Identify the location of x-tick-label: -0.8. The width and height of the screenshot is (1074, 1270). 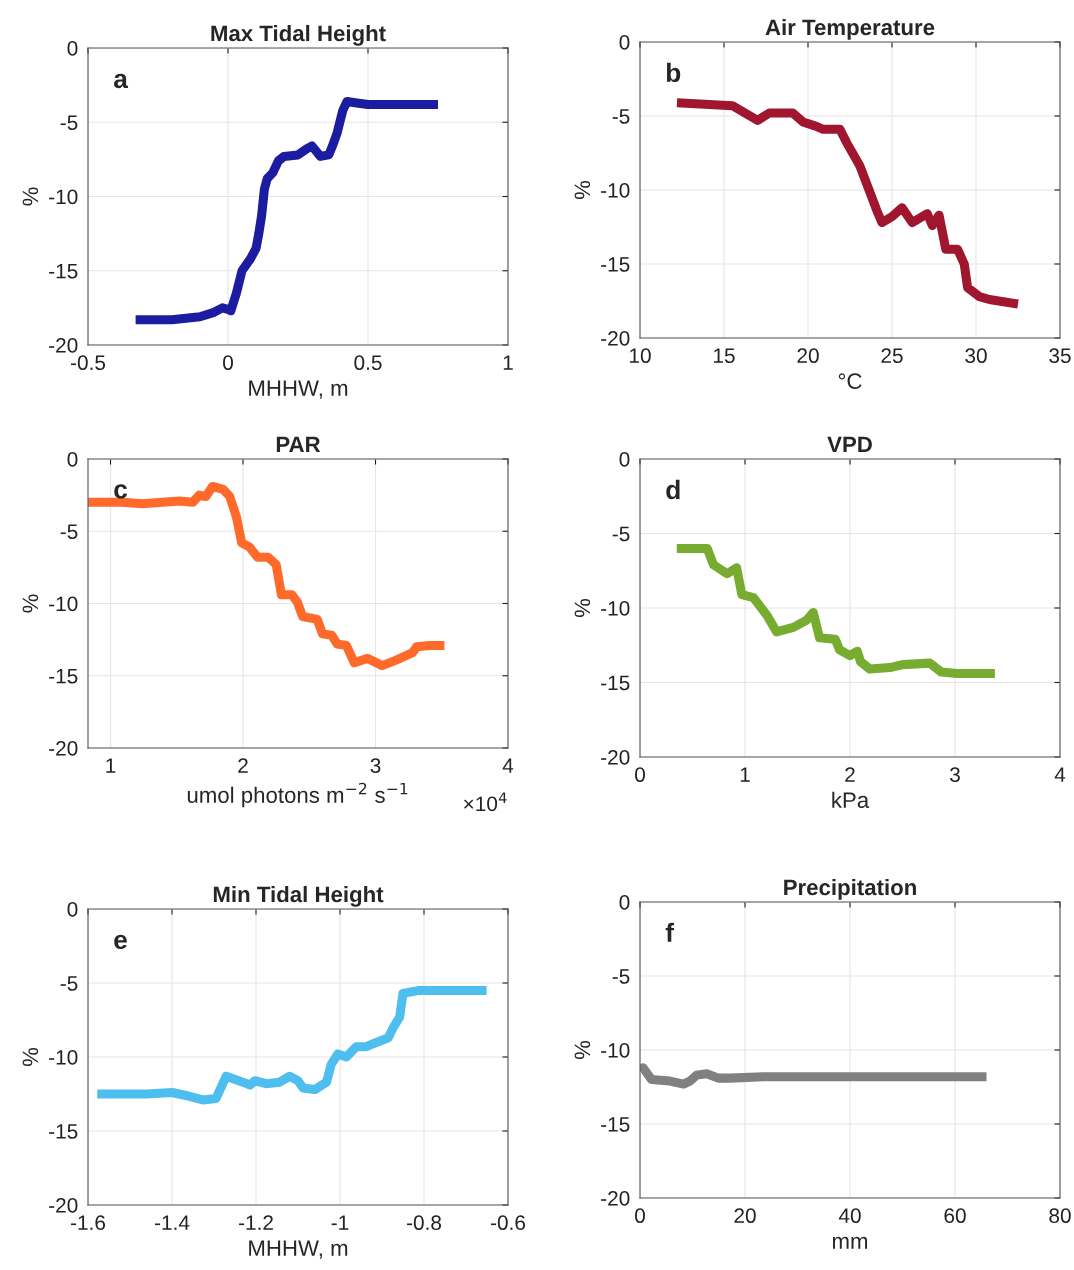
(424, 1223).